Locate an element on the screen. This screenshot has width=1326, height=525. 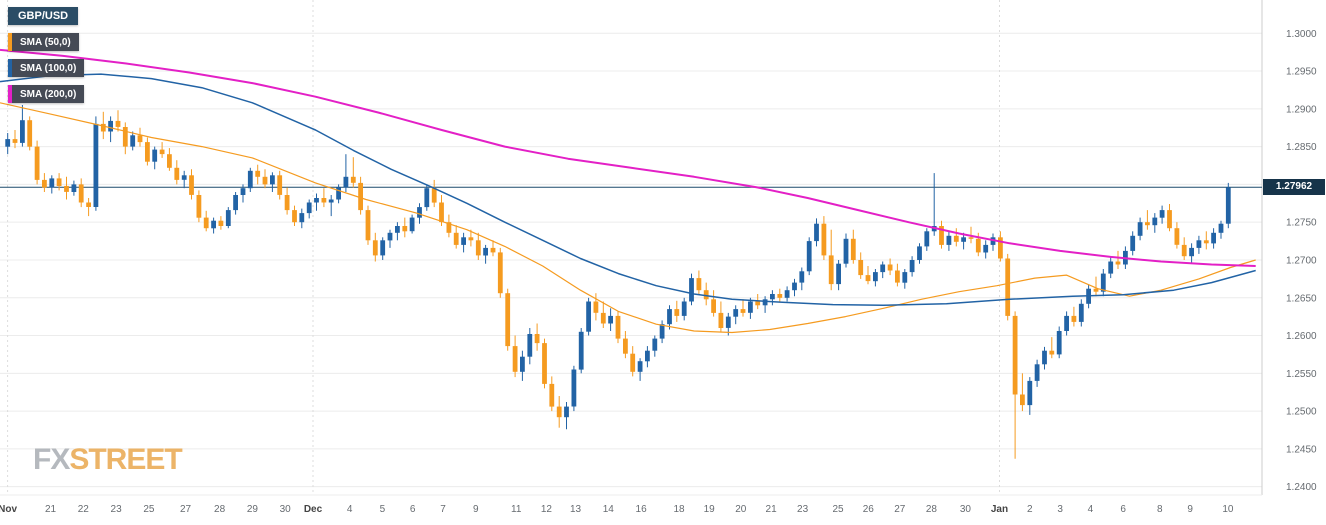
svg-text: 19 is located at coordinates (710, 509).